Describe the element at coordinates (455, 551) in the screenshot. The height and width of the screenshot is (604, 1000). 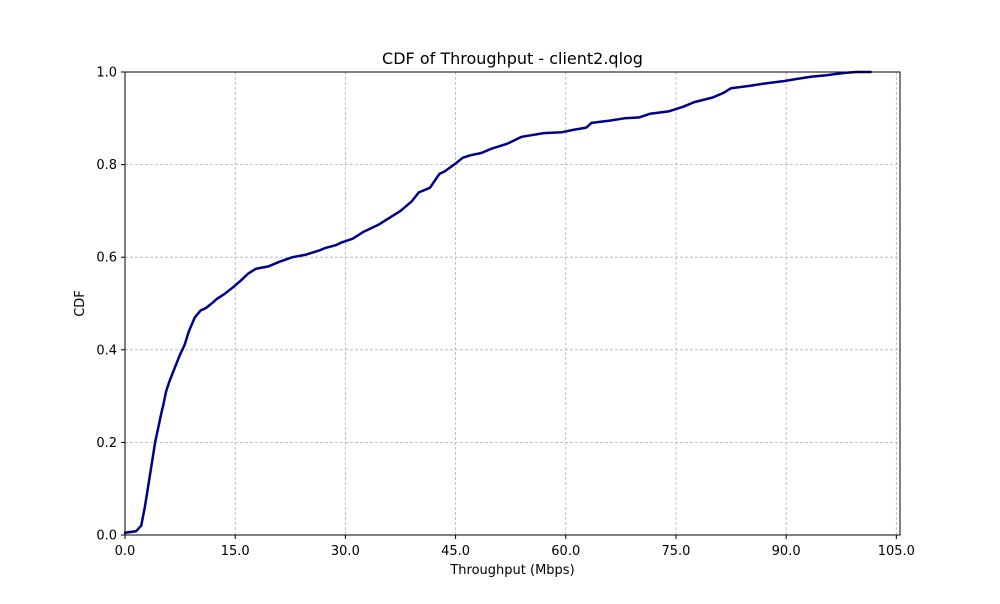
I see `x-tick-label: 45.0` at that location.